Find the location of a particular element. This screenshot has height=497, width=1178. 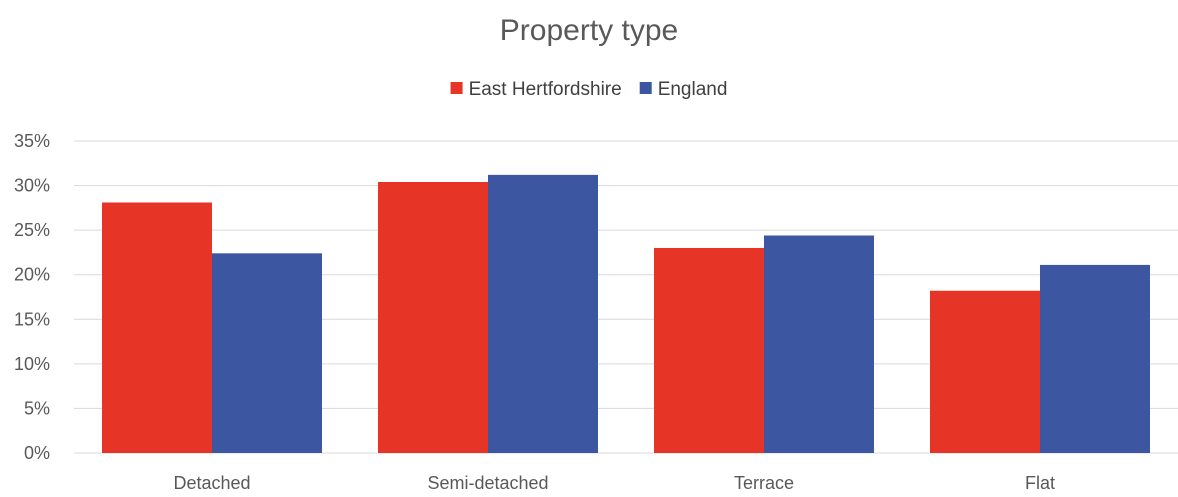

bar-east-hertfordshire-terrace is located at coordinates (709, 350).